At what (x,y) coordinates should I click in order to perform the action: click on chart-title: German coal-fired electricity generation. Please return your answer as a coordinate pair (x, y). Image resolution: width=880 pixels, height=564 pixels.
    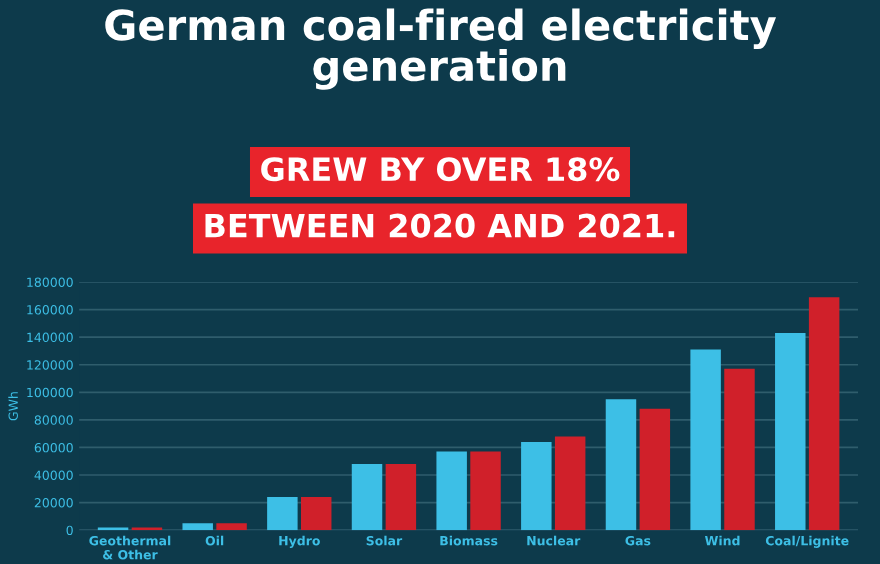
    Looking at the image, I should click on (441, 49).